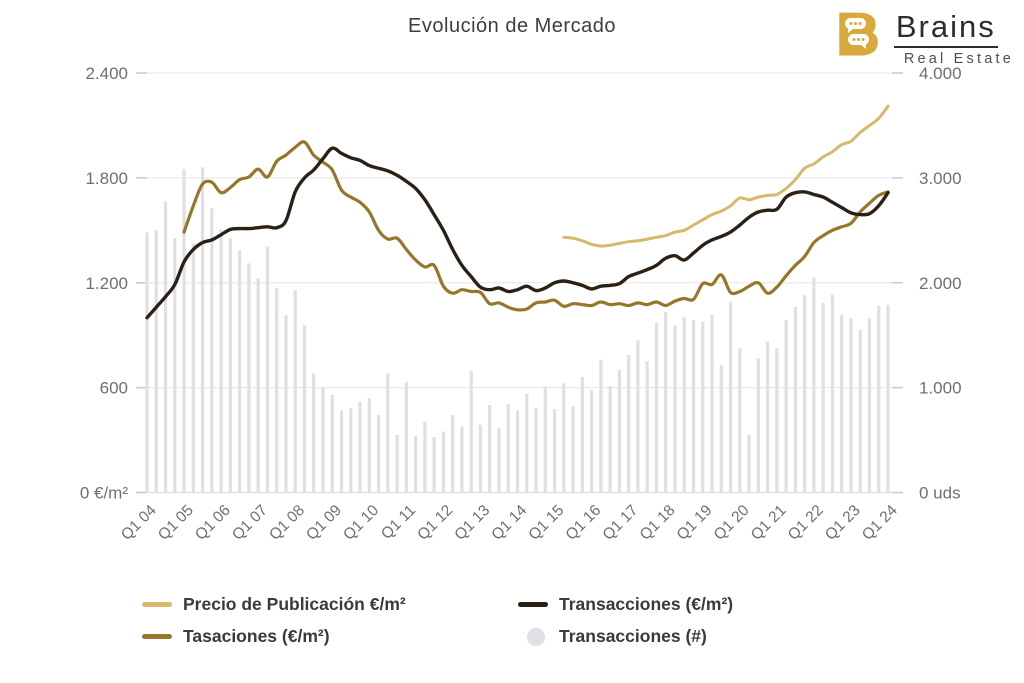  I want to click on brains-b-icon: B, so click(857, 33).